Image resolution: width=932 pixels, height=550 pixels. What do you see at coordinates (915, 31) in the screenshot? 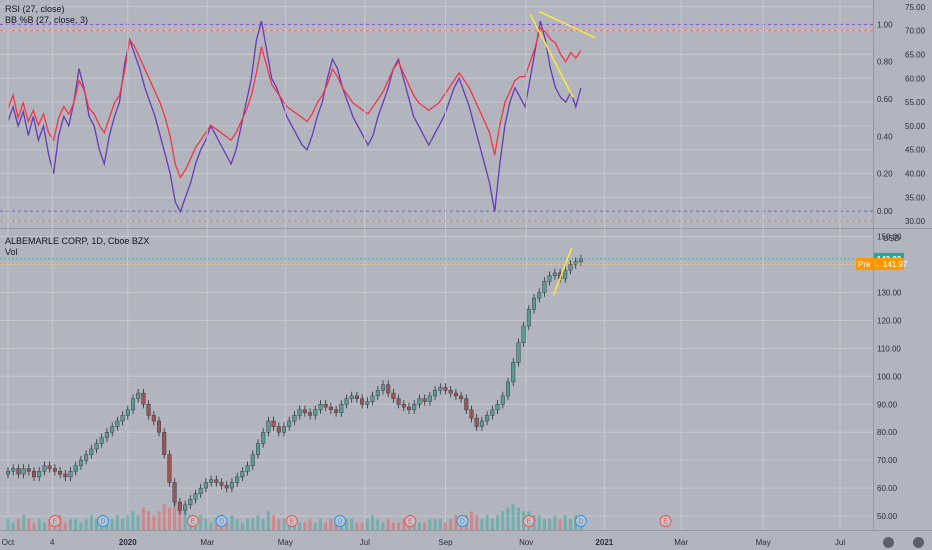
I see `rsi-axis-tick: 70.00` at bounding box center [915, 31].